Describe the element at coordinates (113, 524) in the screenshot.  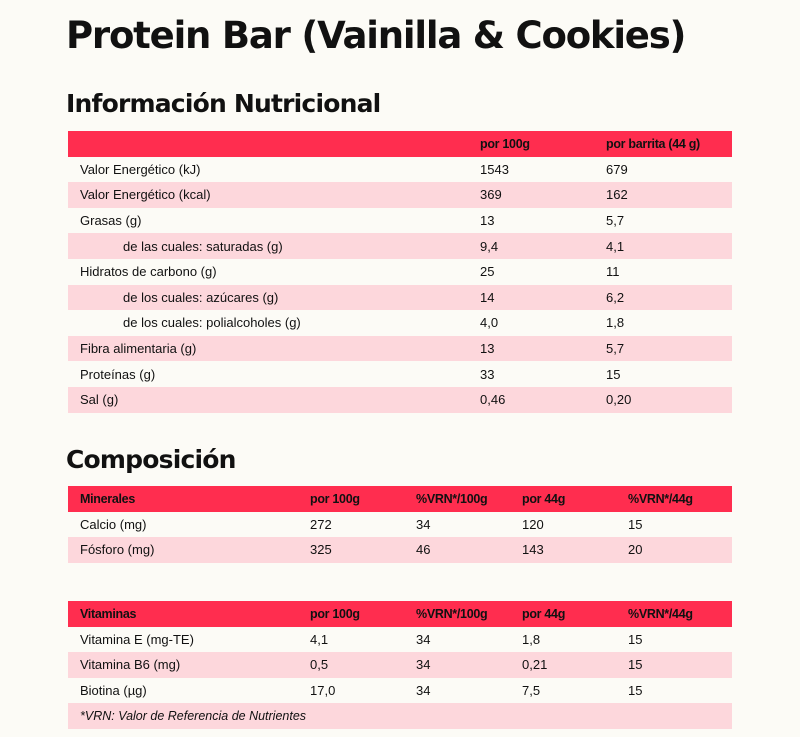
I see `mineral-label: Calcio (mg)` at that location.